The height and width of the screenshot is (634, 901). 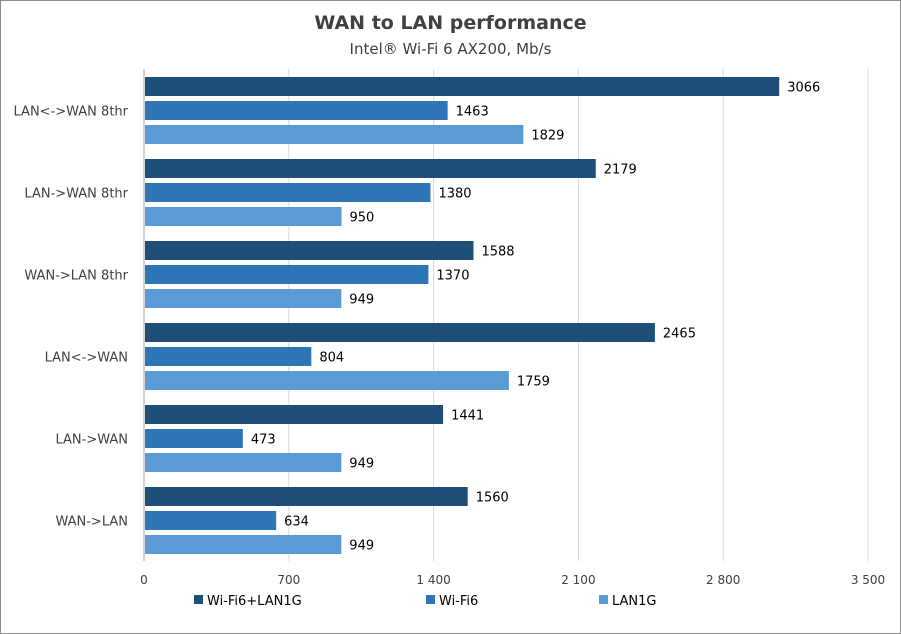 I want to click on chart-subtitle: Intel® Wi-Fi 6 AX200, Mb/s, so click(x=450, y=49).